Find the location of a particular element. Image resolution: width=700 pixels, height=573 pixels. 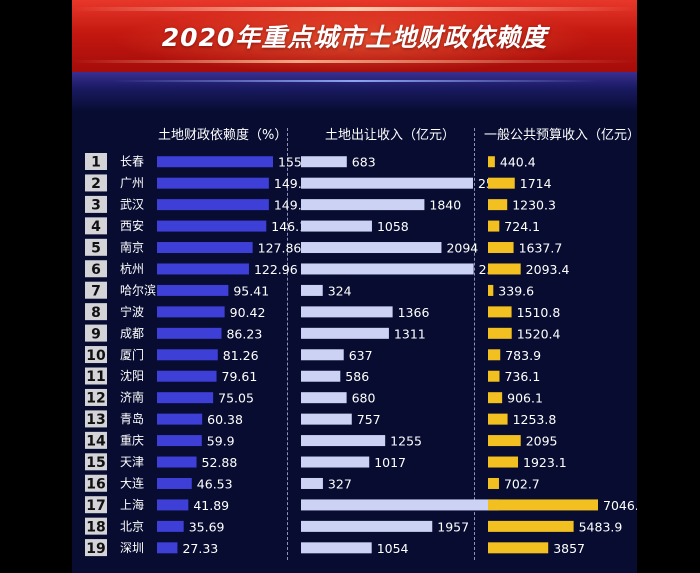

data-label-dependency: 27.33 is located at coordinates (200, 548).